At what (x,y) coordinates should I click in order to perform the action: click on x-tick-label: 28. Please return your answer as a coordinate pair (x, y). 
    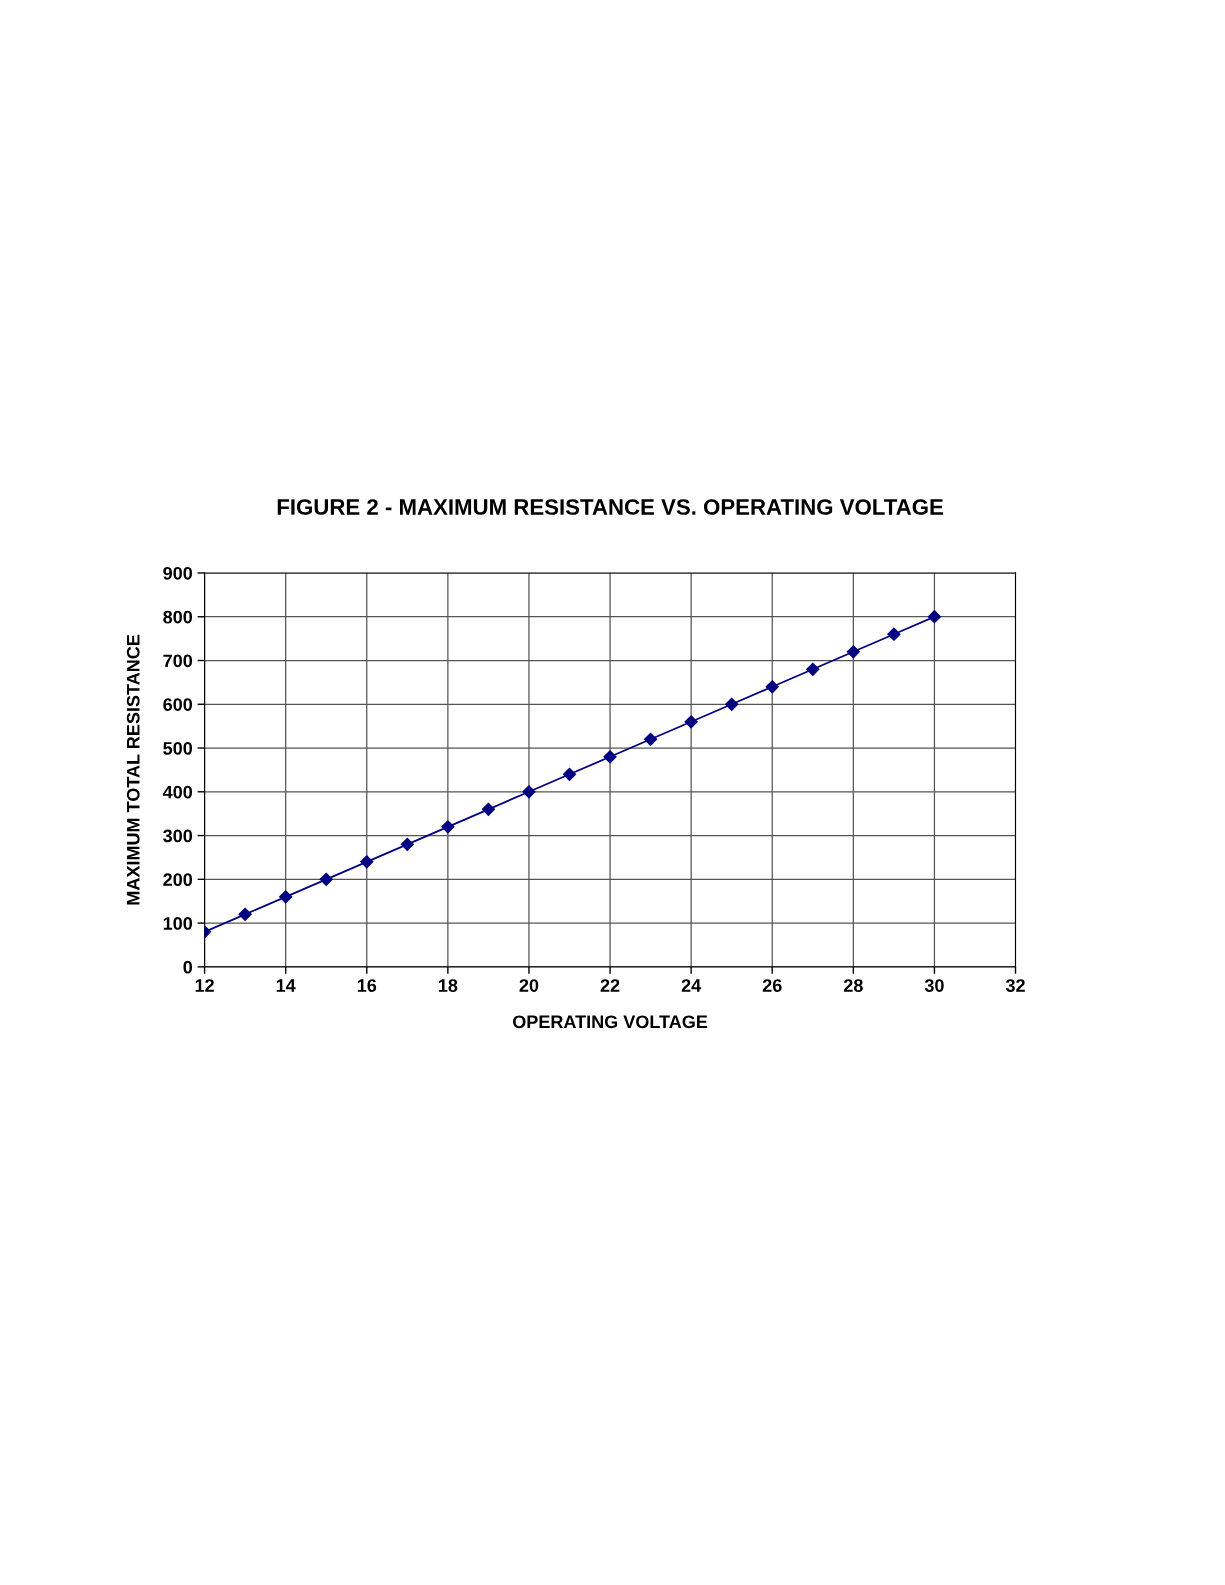
    Looking at the image, I should click on (853, 985).